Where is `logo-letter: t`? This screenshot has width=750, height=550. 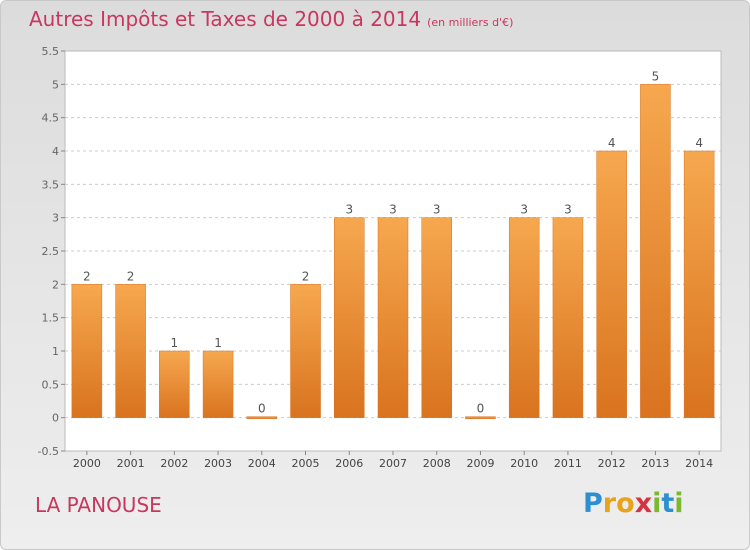 logo-letter: t is located at coordinates (668, 503).